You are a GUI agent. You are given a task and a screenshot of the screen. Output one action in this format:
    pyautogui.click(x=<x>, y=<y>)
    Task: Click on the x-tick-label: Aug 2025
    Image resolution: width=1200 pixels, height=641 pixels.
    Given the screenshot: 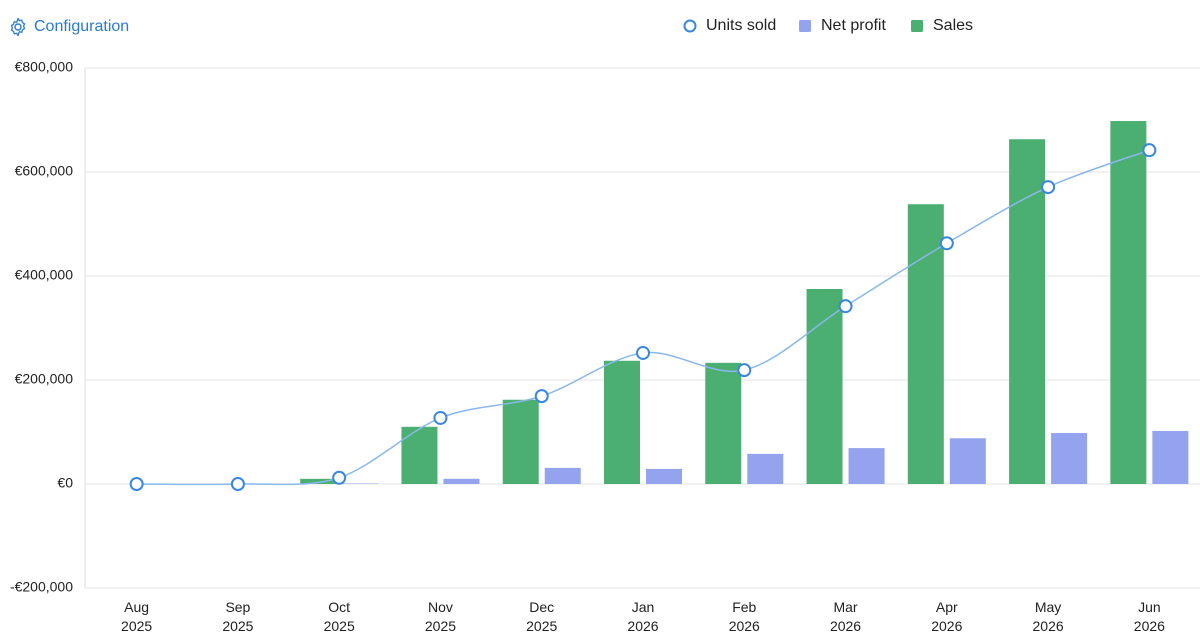 What is the action you would take?
    pyautogui.click(x=137, y=616)
    